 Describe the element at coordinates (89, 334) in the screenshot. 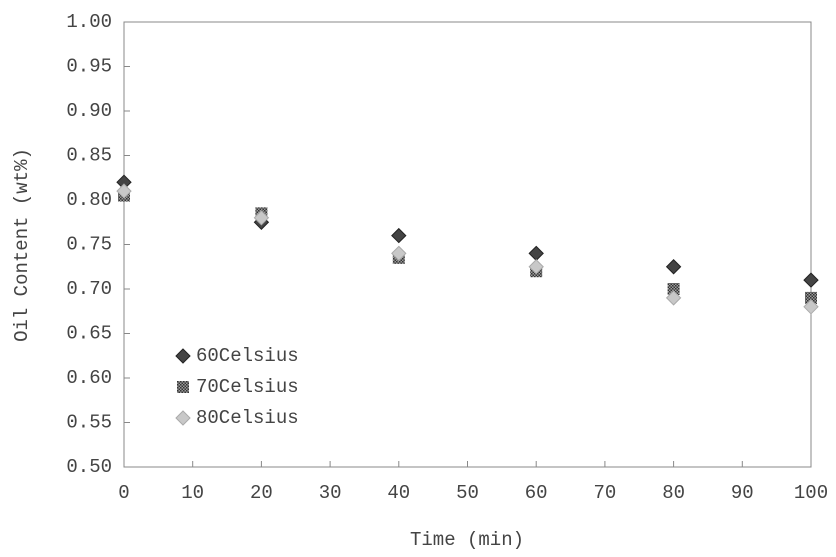

I see `y-tick-label: 0.65` at that location.